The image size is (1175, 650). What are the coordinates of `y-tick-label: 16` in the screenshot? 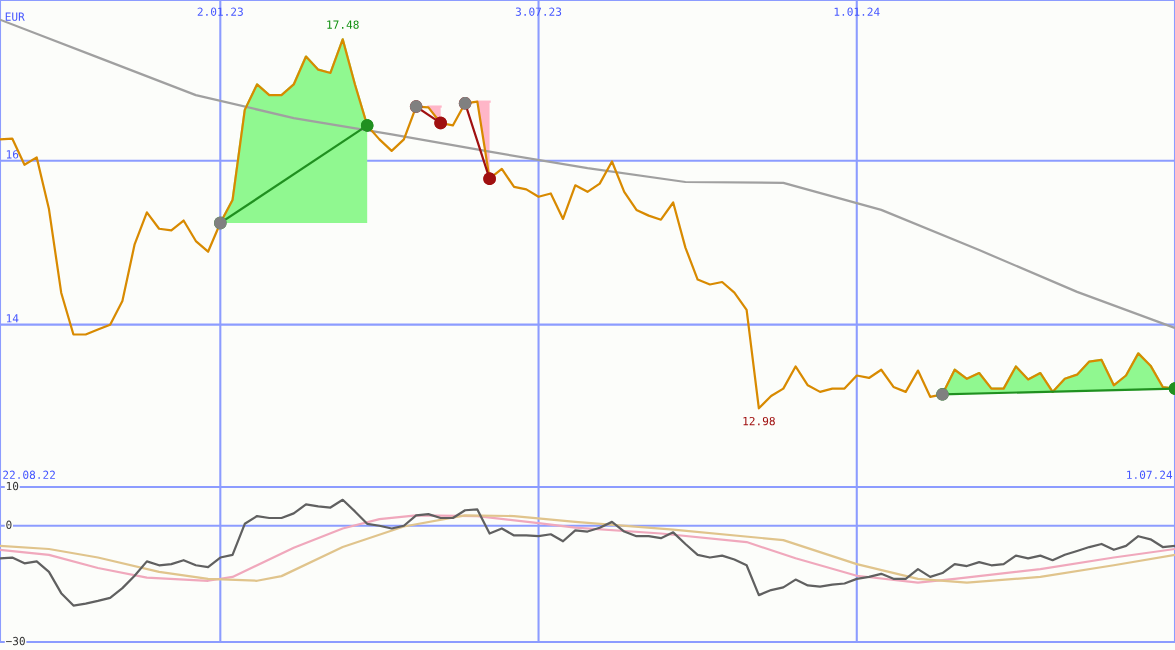 It's located at (12, 154).